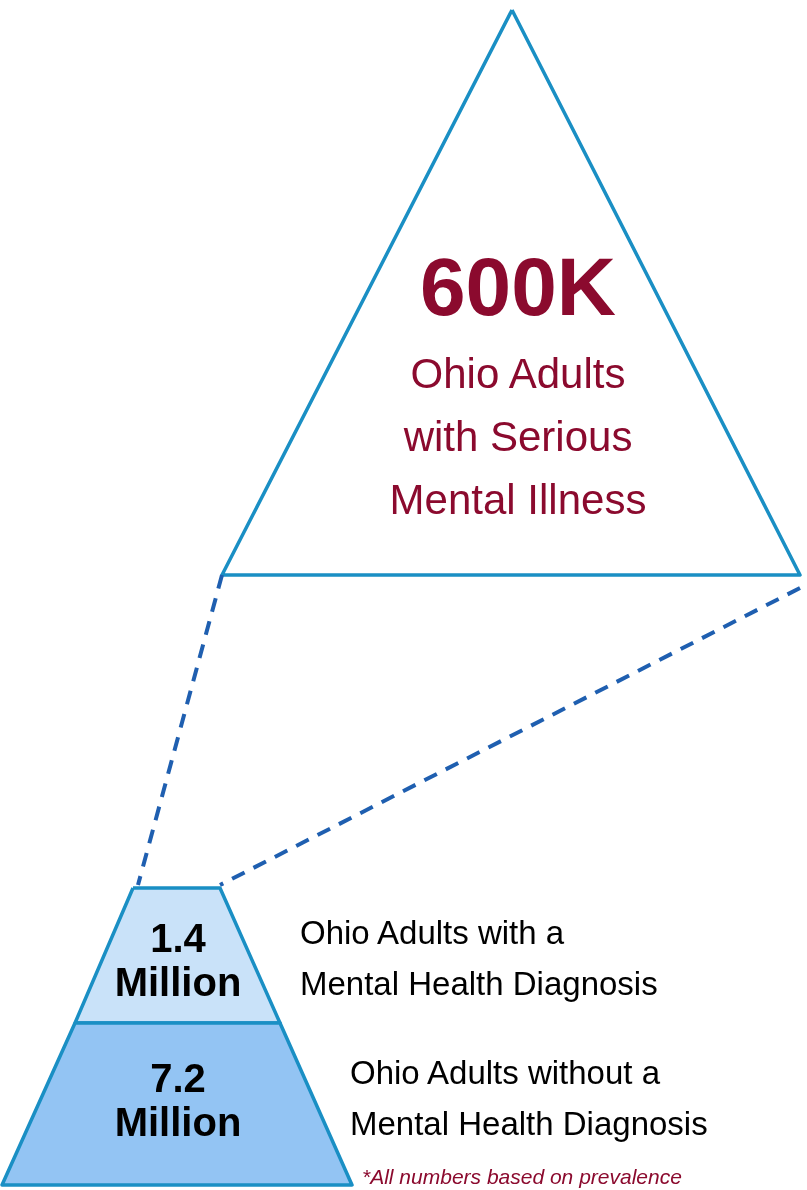 The height and width of the screenshot is (1190, 807). I want to click on data-label: 600K, so click(518, 286).